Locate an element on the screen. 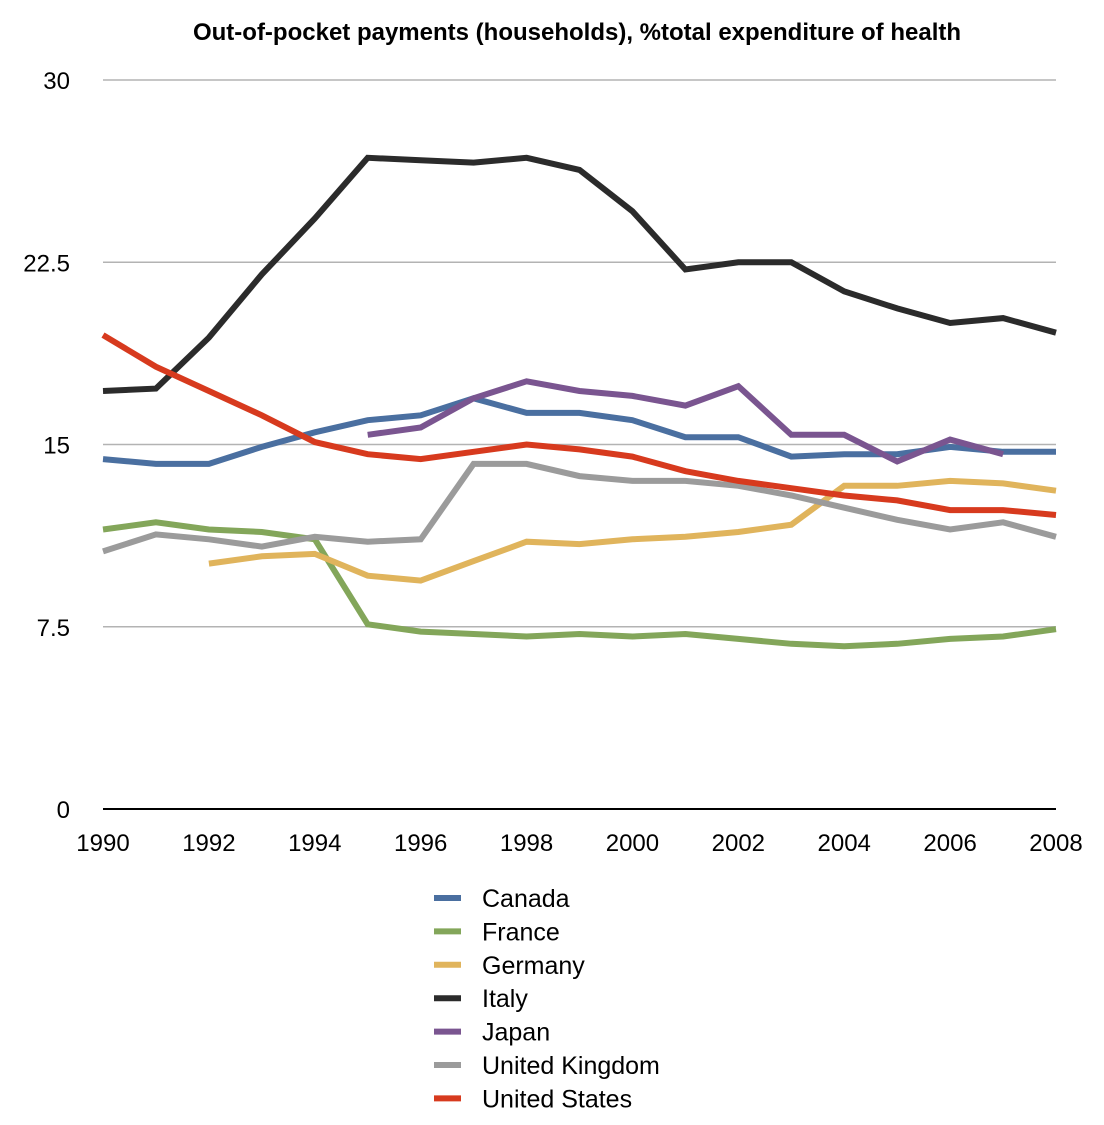 This screenshot has width=1104, height=1125. x-tick-label: 2008 is located at coordinates (1055, 843).